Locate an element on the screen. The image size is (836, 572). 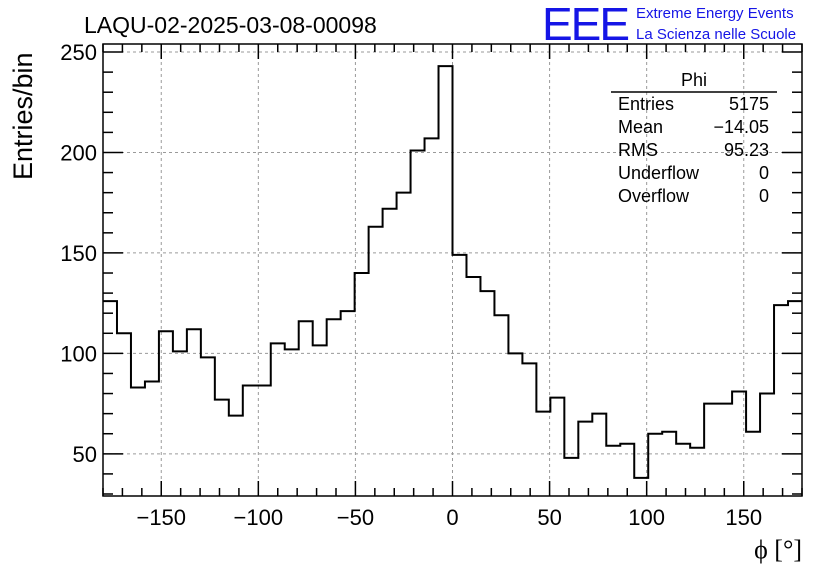
y-tick-label: 150 is located at coordinates (78, 253).